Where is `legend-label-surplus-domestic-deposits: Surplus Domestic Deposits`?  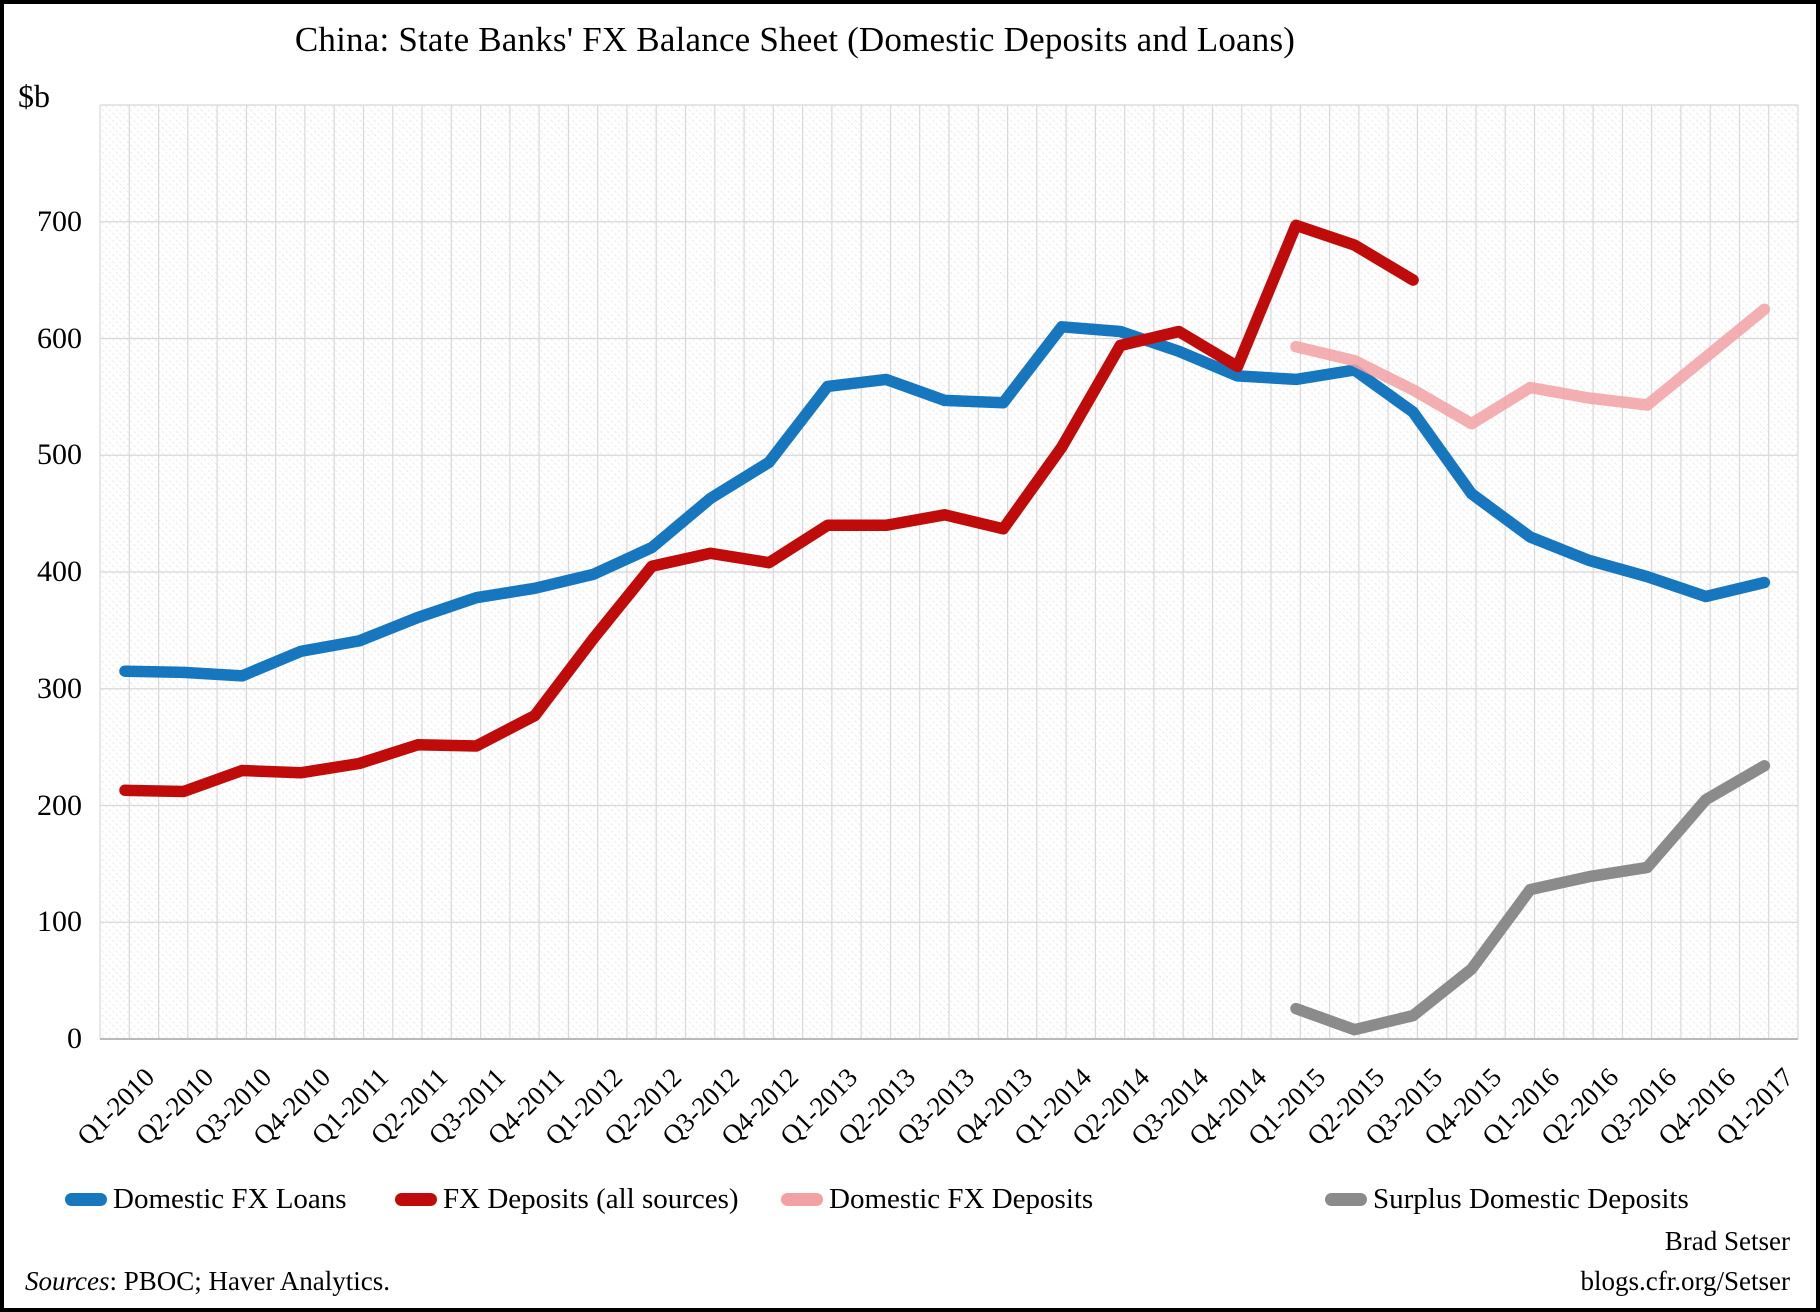 legend-label-surplus-domestic-deposits: Surplus Domestic Deposits is located at coordinates (1531, 1198).